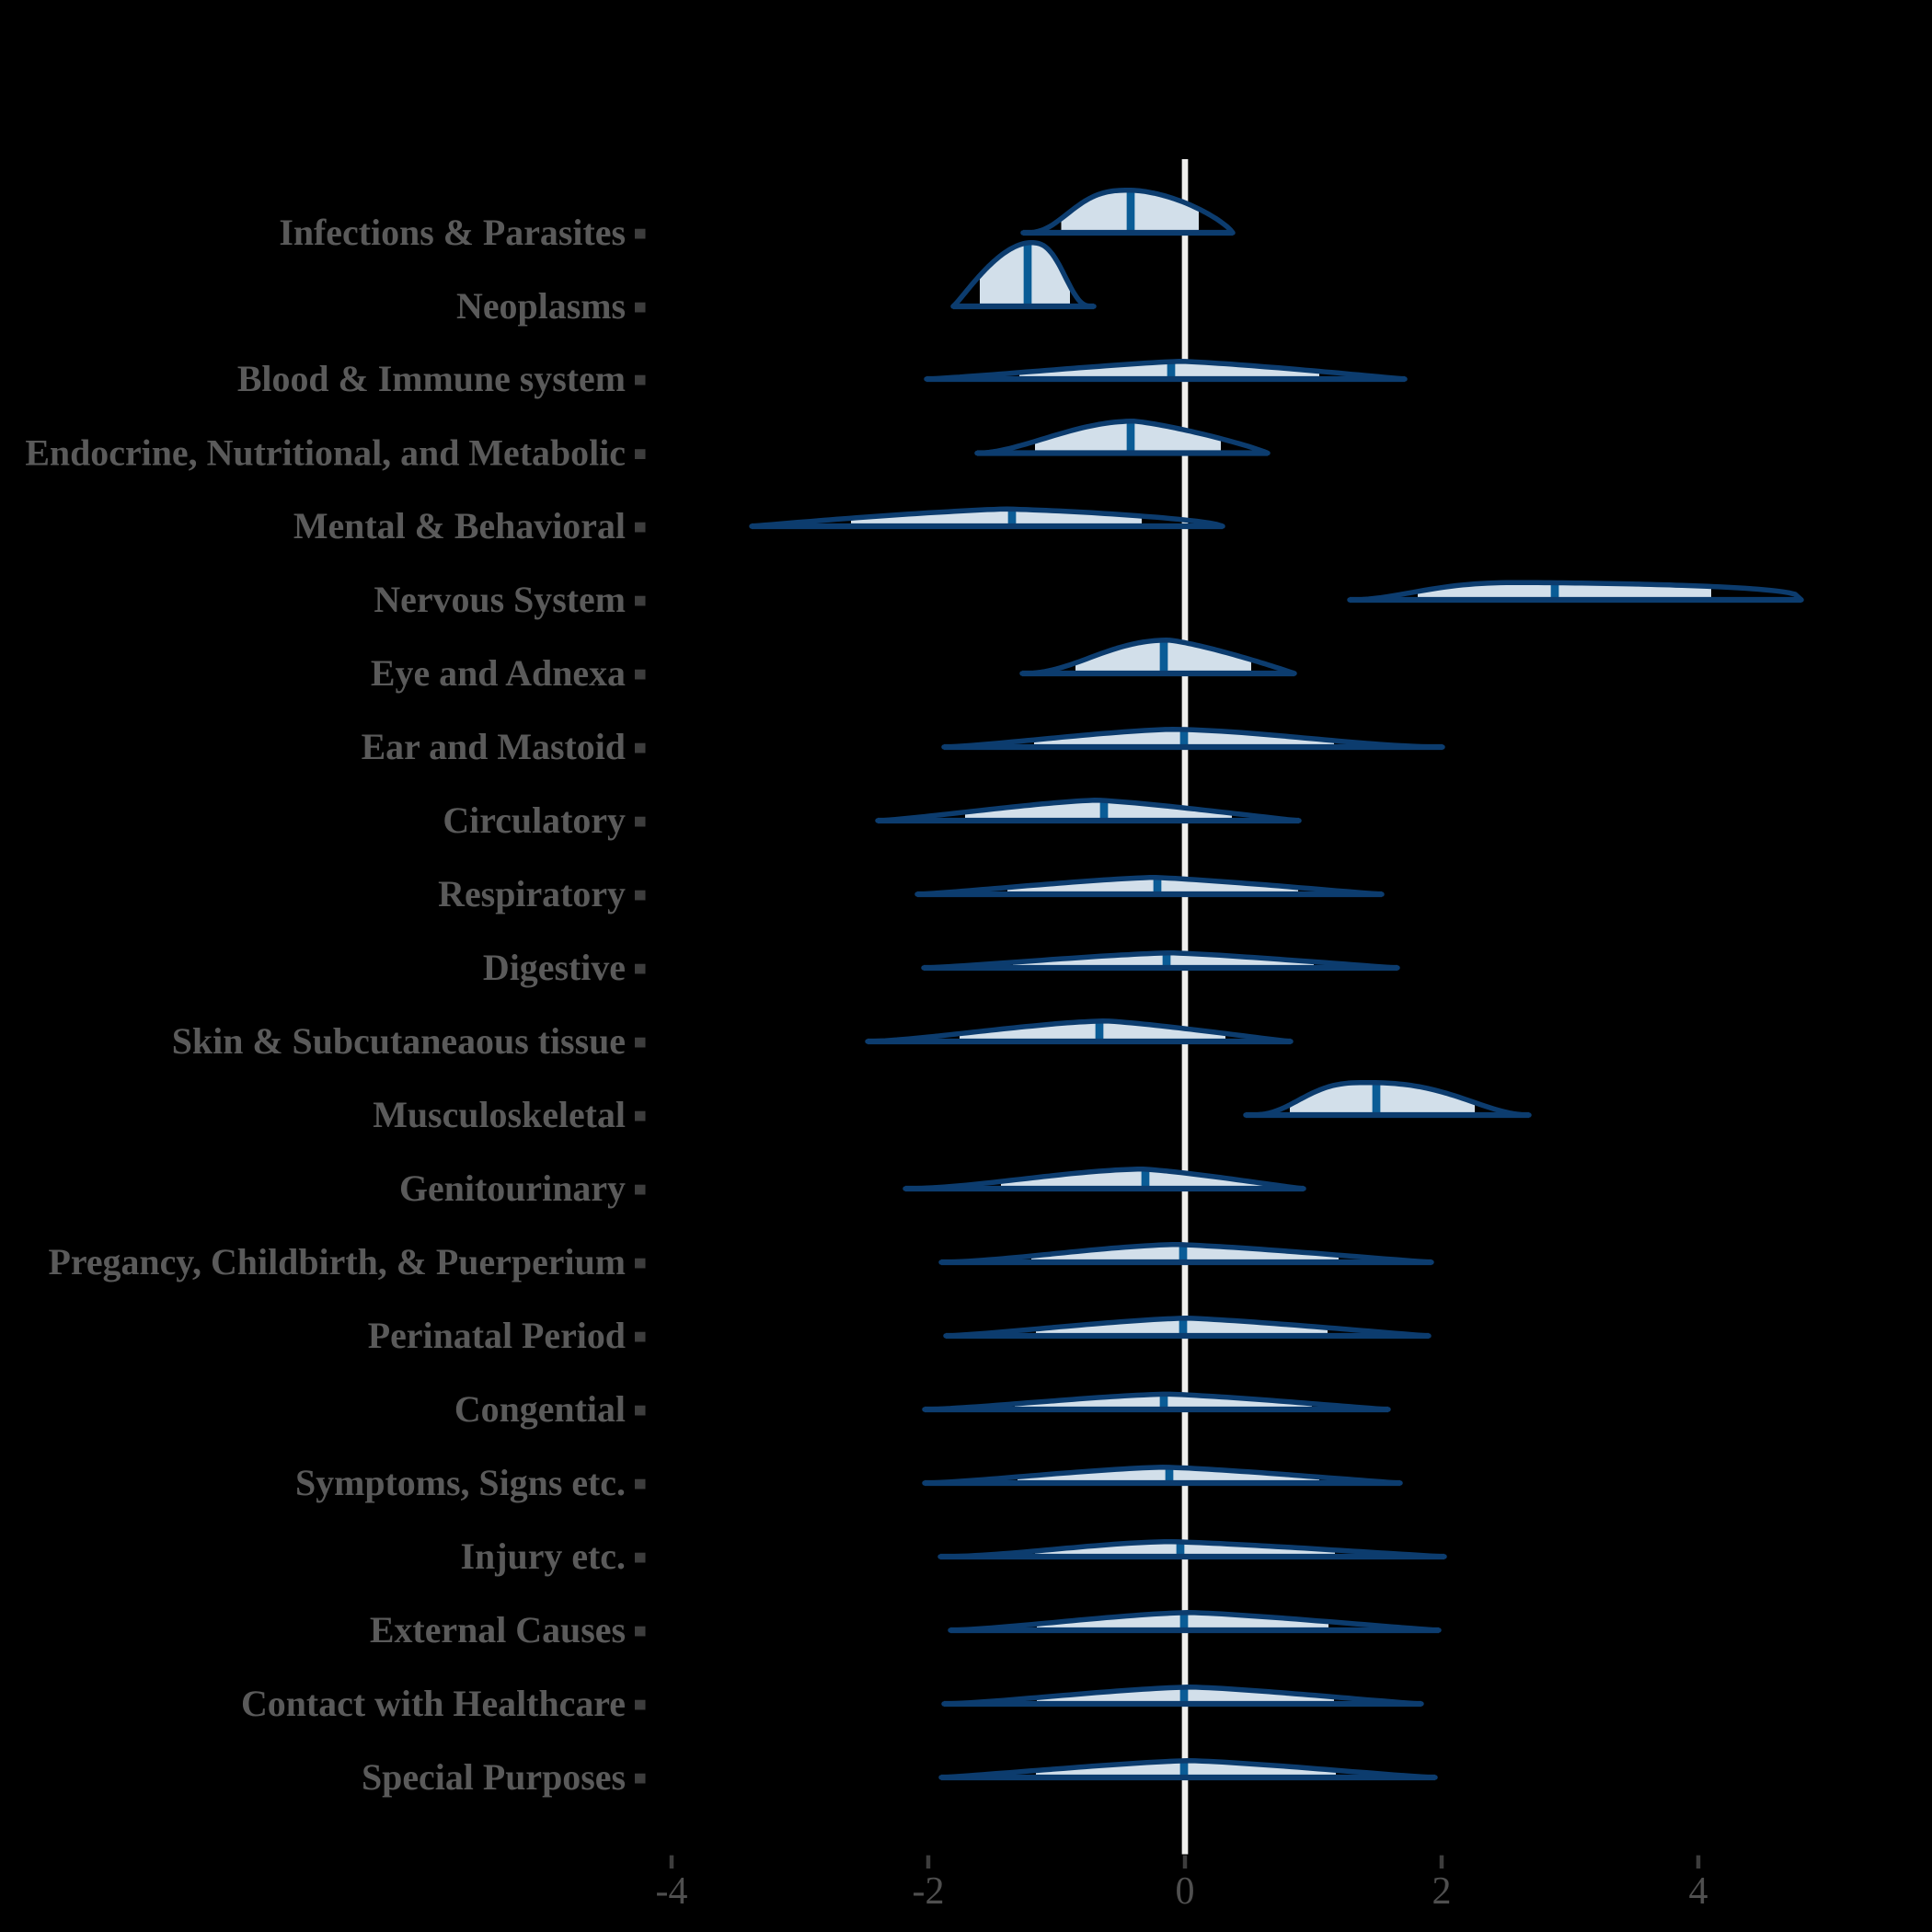  I want to click on svg-text: -2, so click(929, 1891).